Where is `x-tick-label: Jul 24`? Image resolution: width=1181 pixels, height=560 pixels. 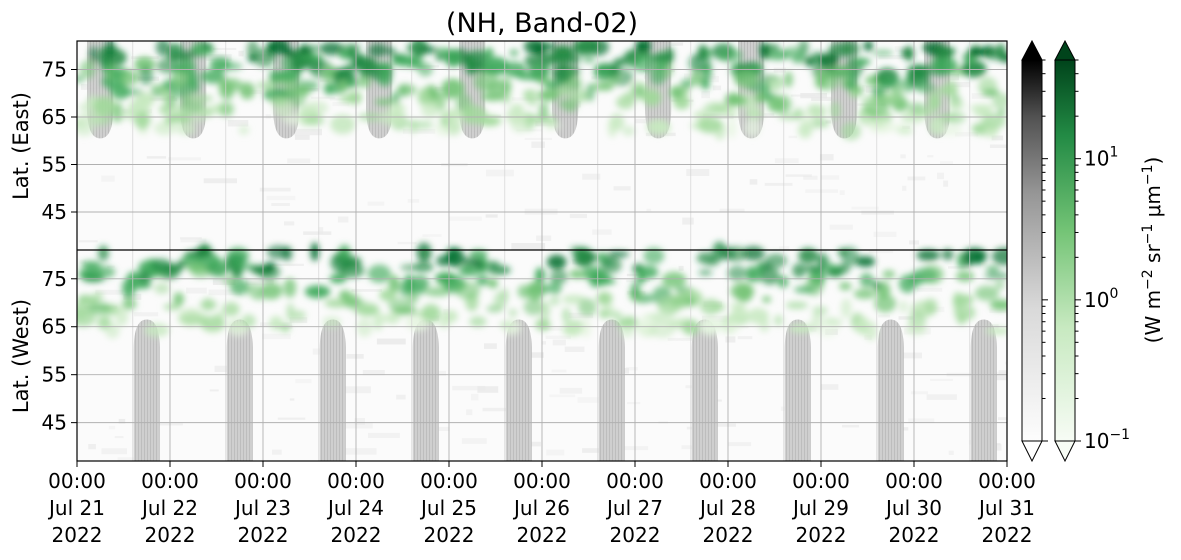 x-tick-label: Jul 24 is located at coordinates (355, 508).